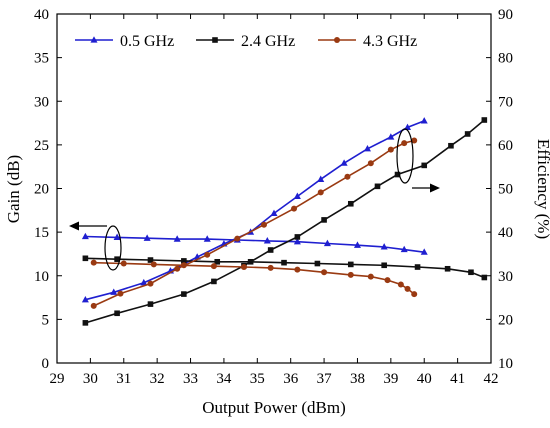  What do you see at coordinates (505, 102) in the screenshot?
I see `right-y-tick-label: 70` at bounding box center [505, 102].